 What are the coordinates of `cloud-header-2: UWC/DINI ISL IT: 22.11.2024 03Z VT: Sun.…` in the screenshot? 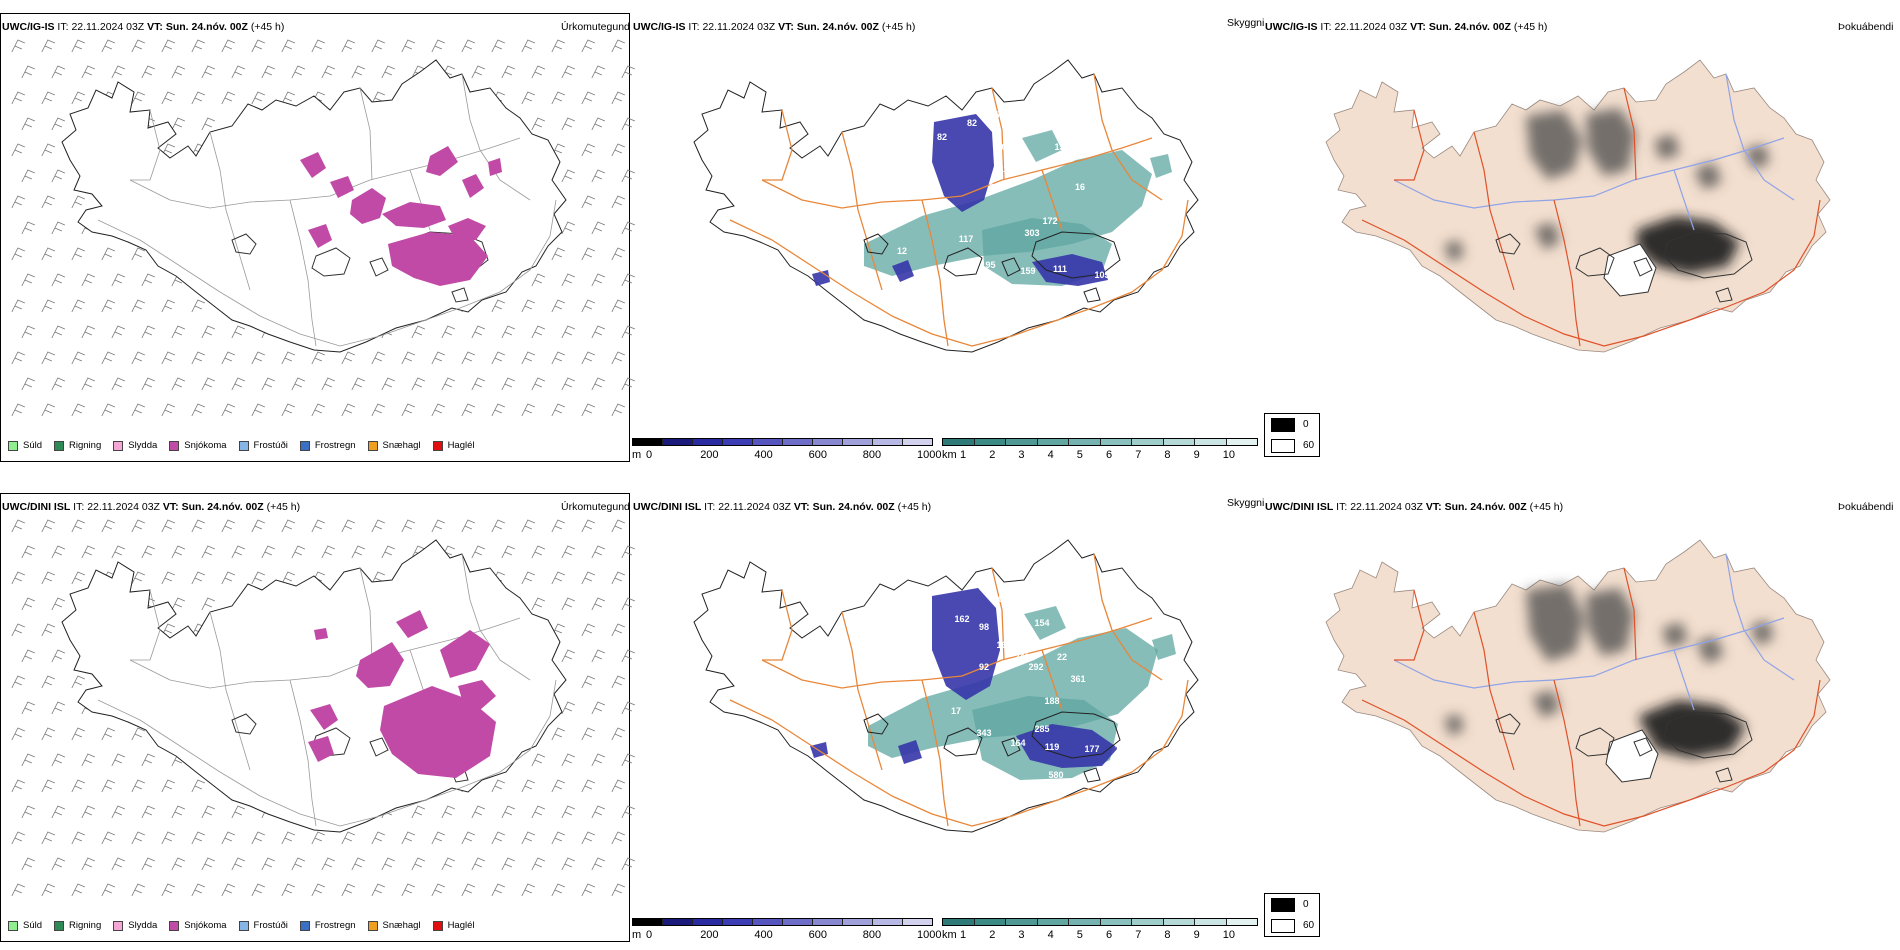 It's located at (782, 507).